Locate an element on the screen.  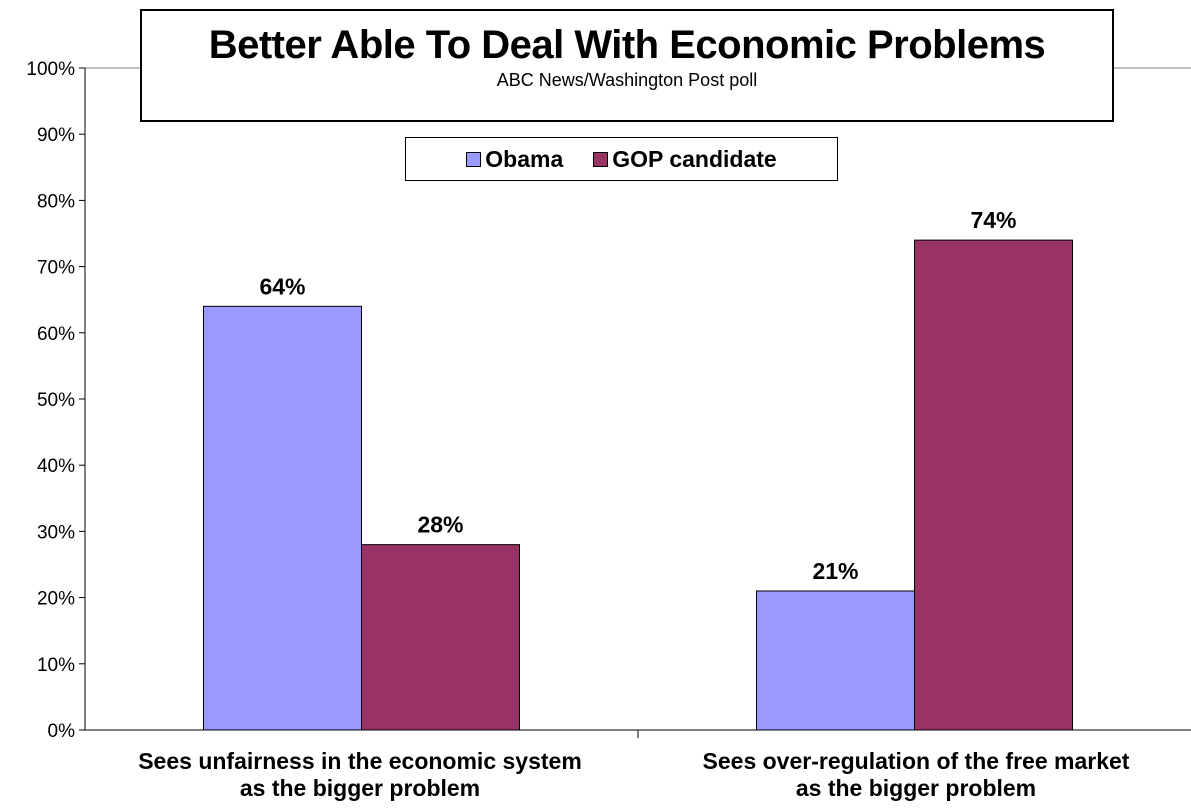
x-axis-label-1-line-2: as the bigger problem is located at coordinates (360, 788).